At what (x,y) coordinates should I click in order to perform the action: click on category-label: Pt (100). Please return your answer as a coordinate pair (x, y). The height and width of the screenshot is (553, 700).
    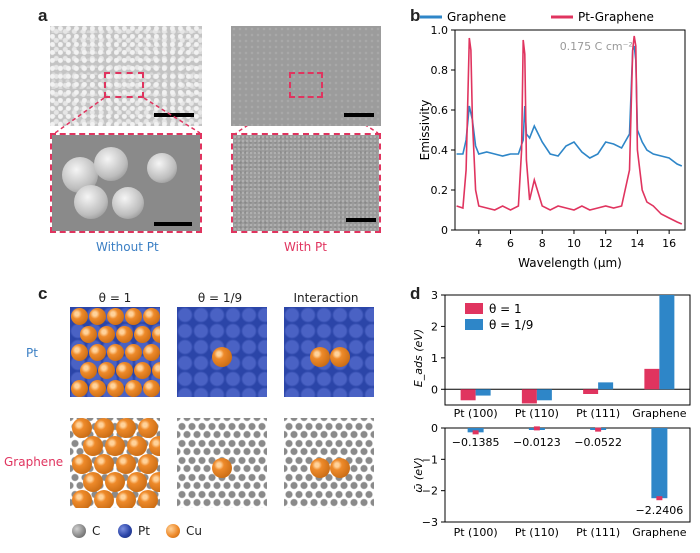
    Looking at the image, I should click on (476, 532).